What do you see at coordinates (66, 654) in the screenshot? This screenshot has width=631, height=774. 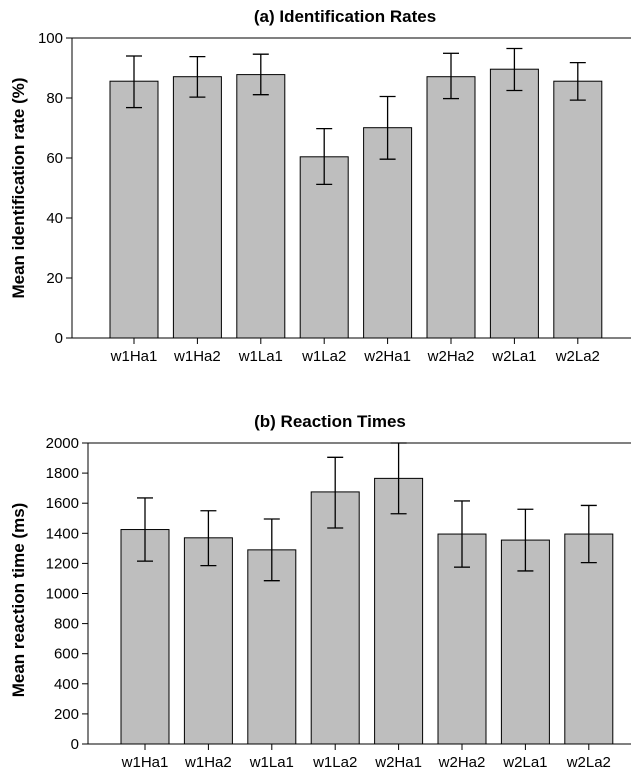 I see `y-tick-label: 600` at bounding box center [66, 654].